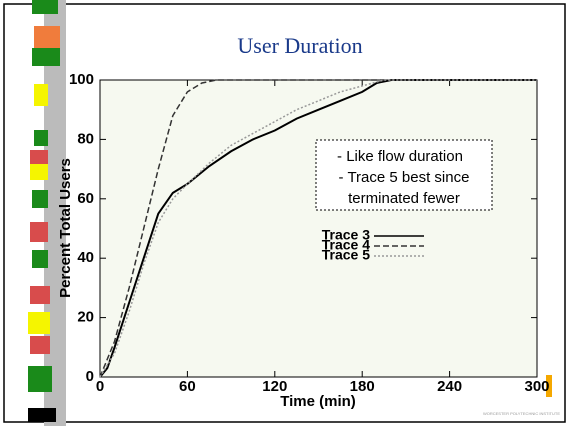  Describe the element at coordinates (100, 386) in the screenshot. I see `x-tick-label: 0` at that location.